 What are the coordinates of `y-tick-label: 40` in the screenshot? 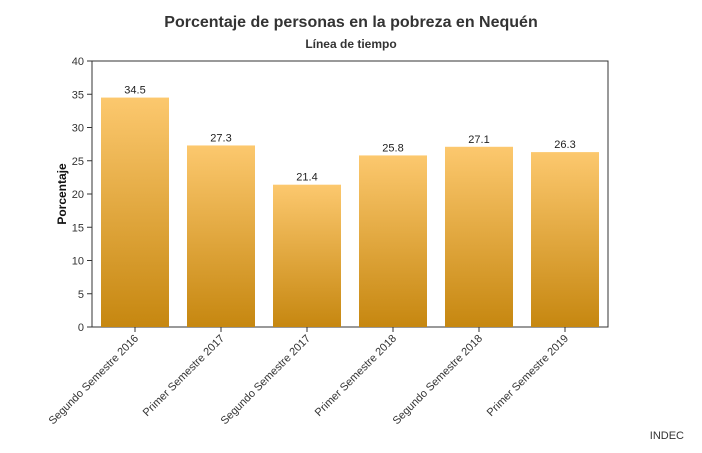 It's located at (78, 62).